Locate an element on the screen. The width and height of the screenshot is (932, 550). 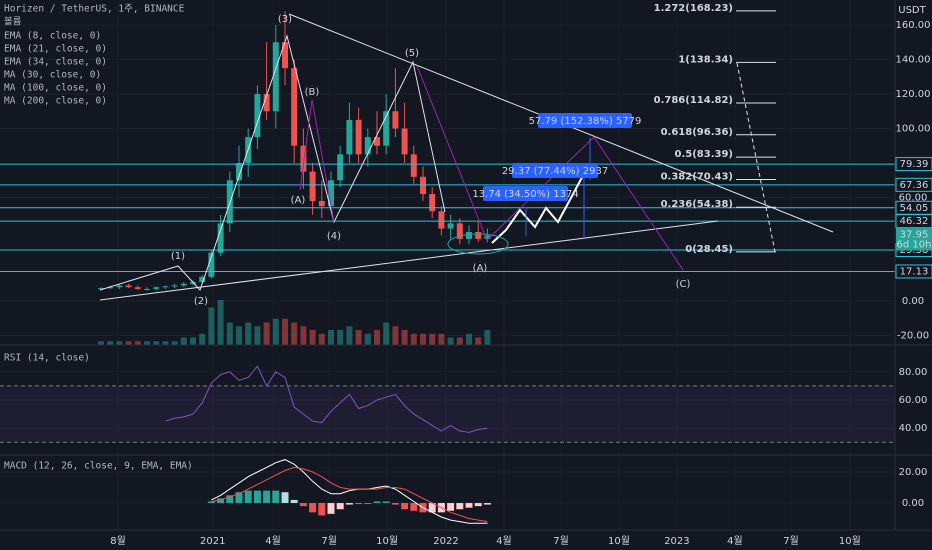
fib-label: 0.786(114.82) is located at coordinates (693, 100).